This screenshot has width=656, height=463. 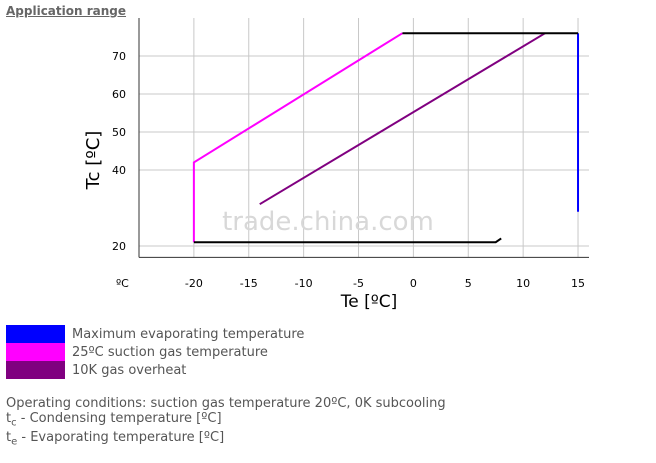 What do you see at coordinates (121, 437) in the screenshot?
I see `description: - Evaporating temperature [ºC]` at bounding box center [121, 437].